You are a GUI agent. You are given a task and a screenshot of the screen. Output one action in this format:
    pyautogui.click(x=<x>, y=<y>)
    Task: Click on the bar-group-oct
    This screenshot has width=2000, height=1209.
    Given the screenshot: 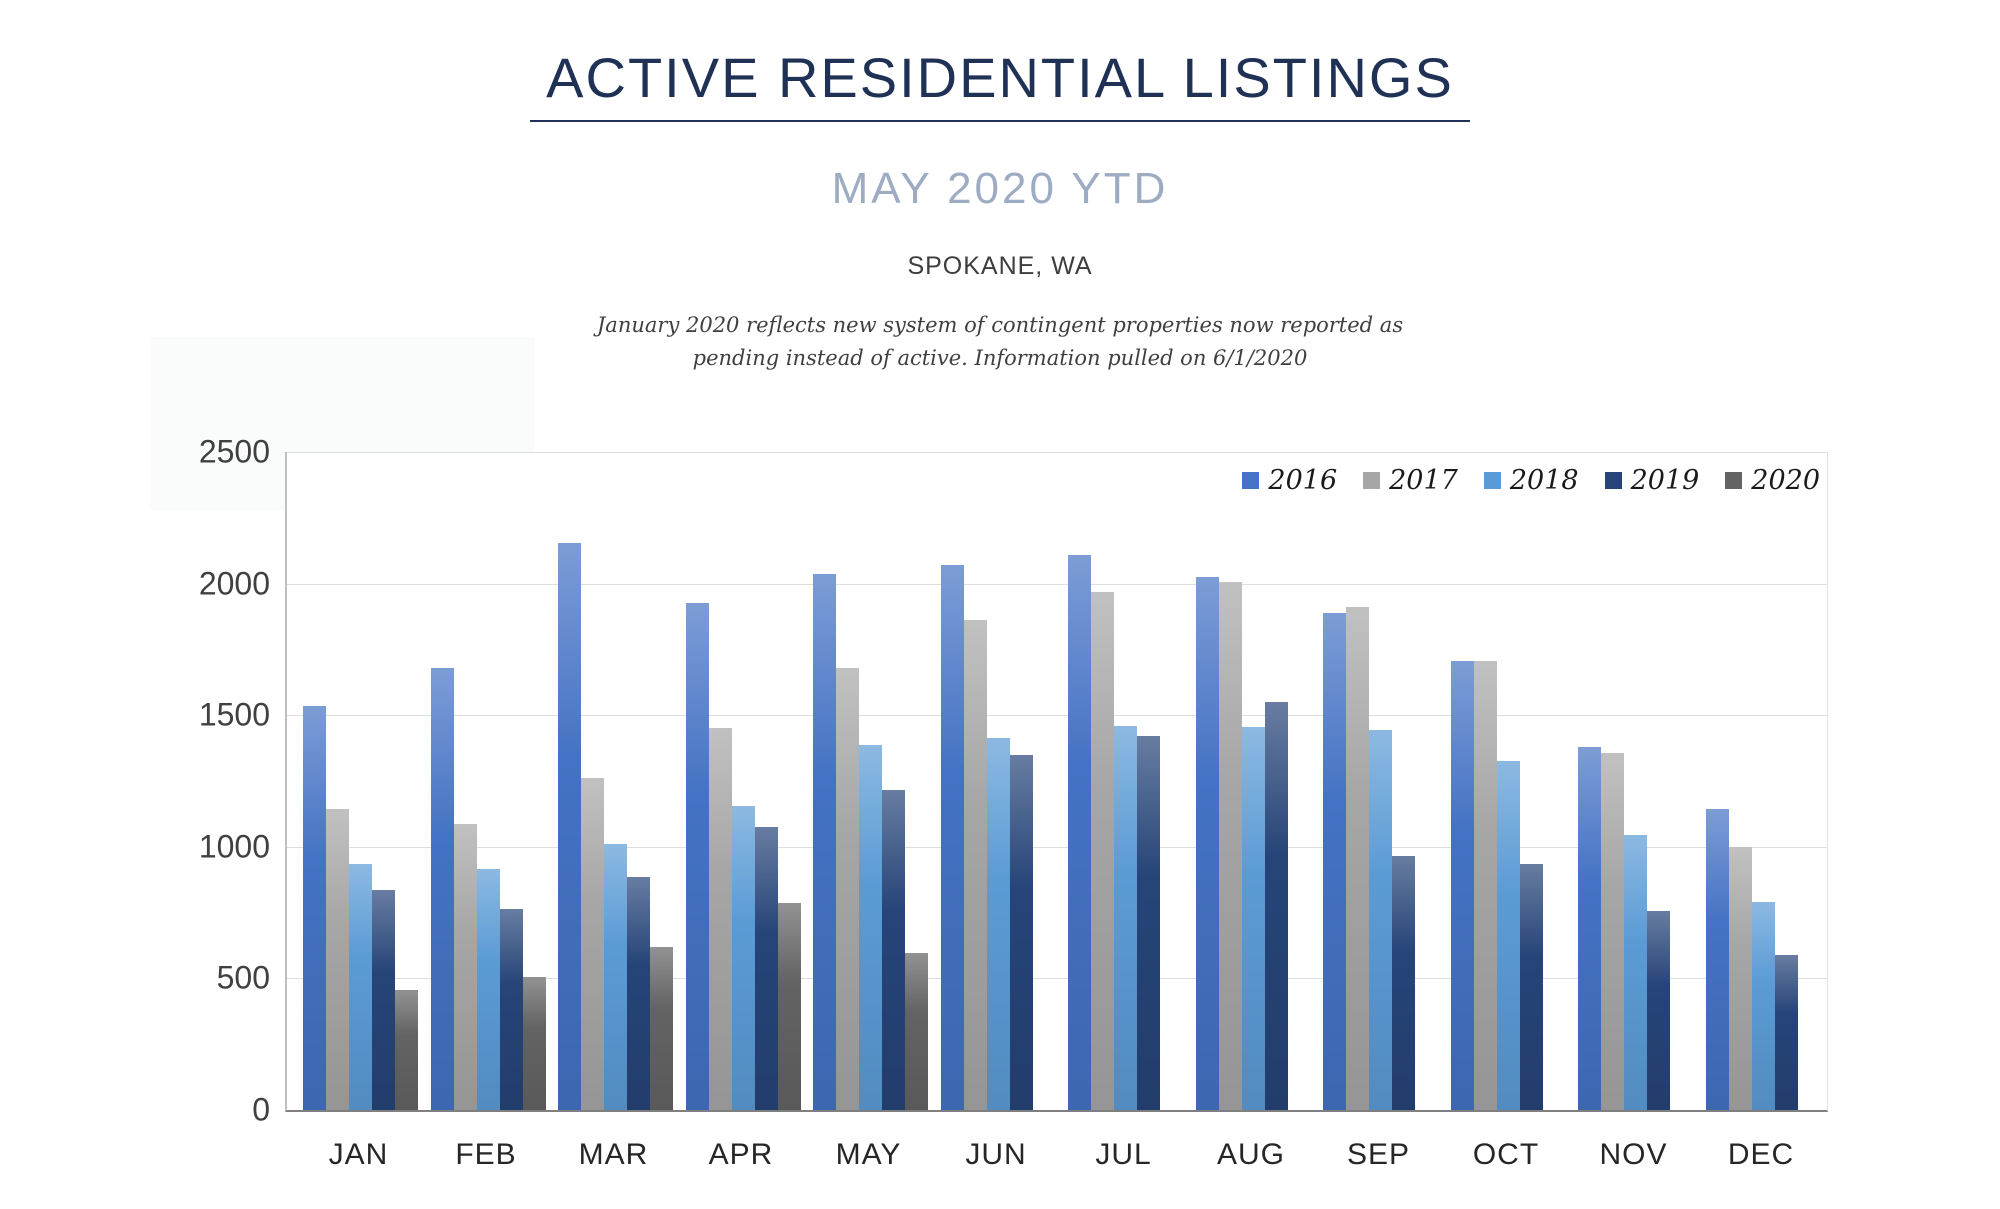 What is the action you would take?
    pyautogui.click(x=1508, y=781)
    